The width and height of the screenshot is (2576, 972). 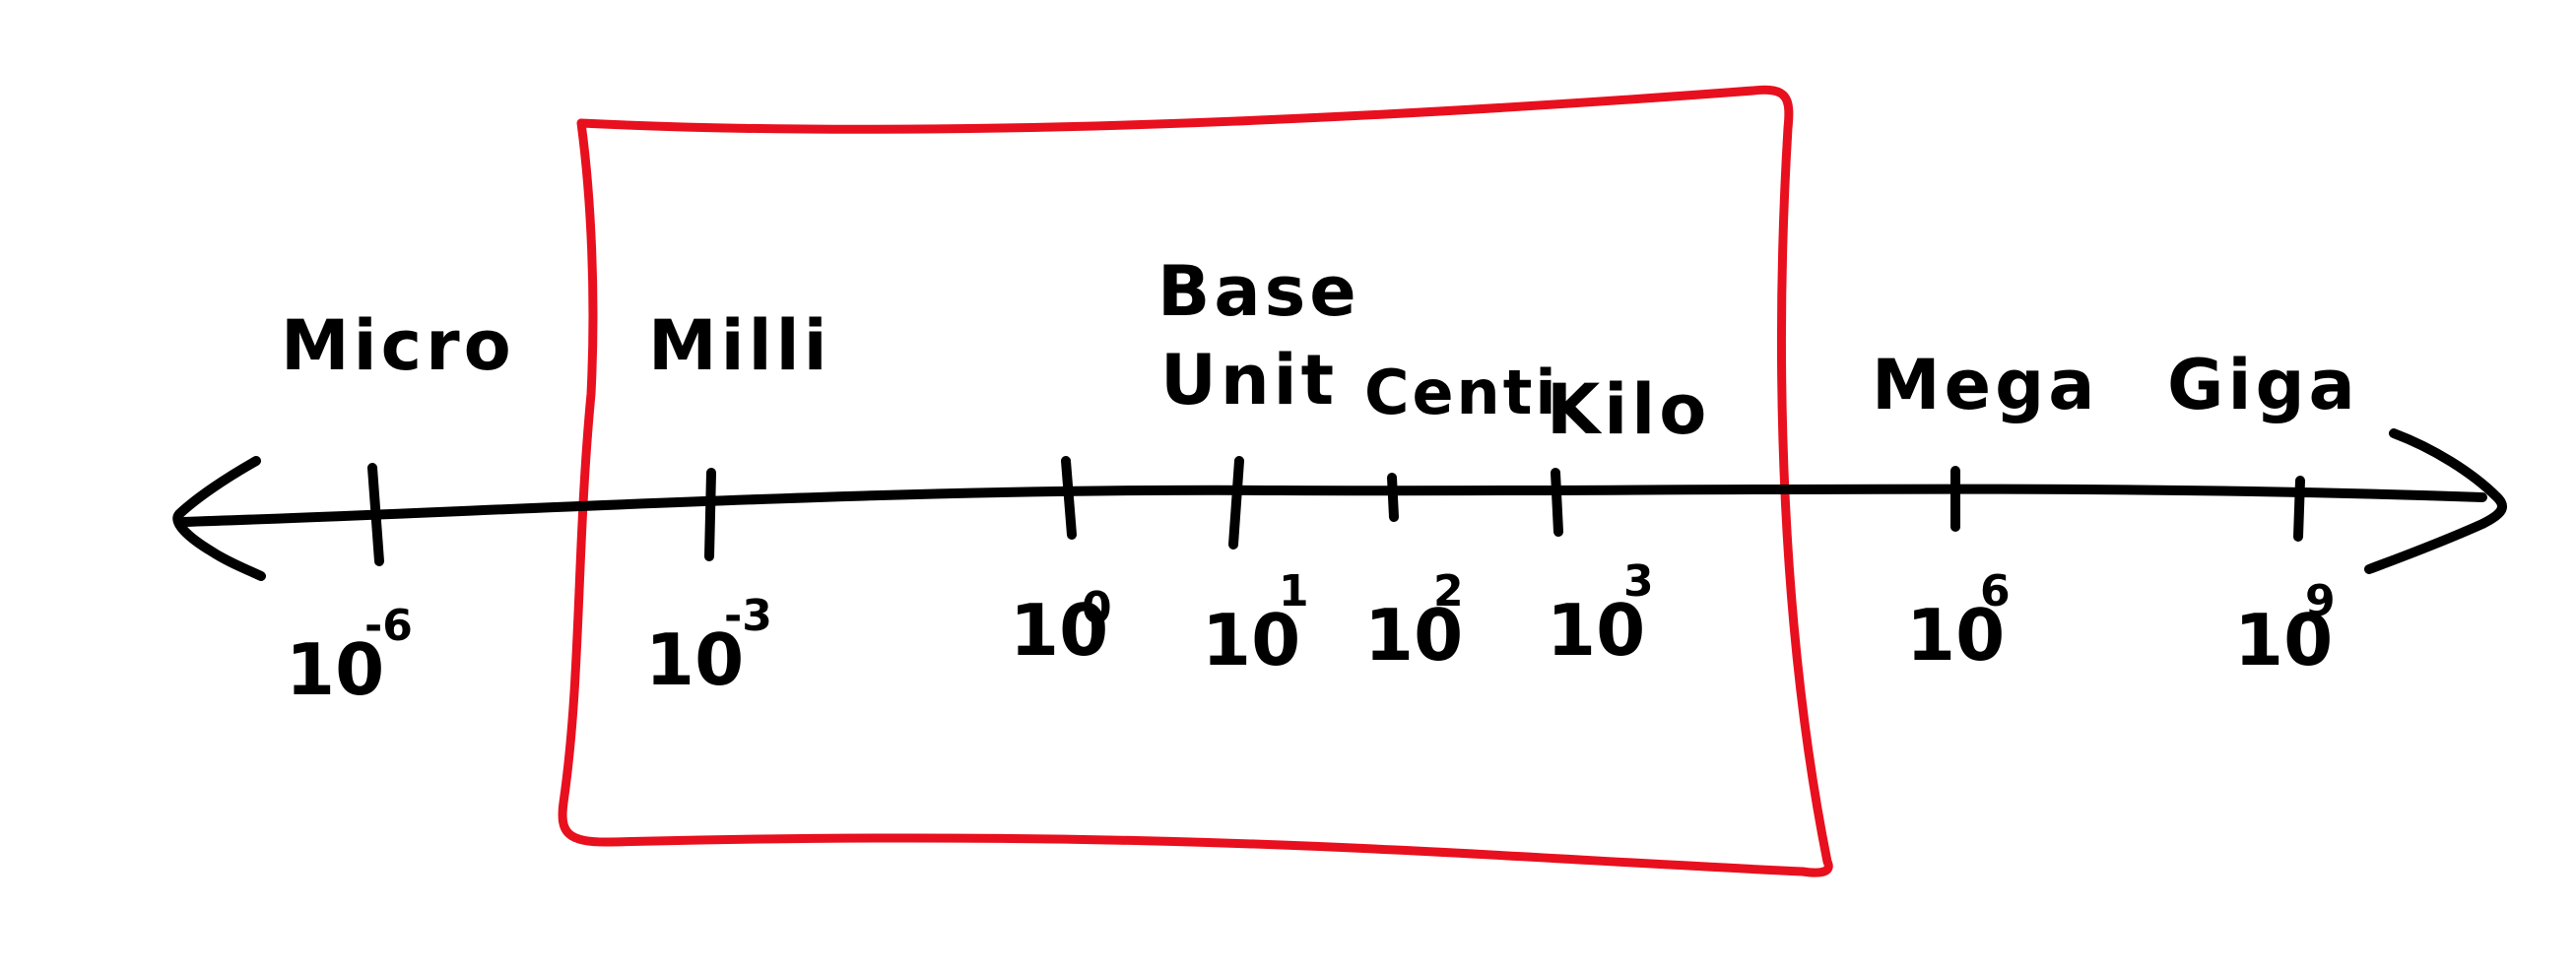 I want to click on base-unit-line-1: Base, so click(x=1259, y=292).